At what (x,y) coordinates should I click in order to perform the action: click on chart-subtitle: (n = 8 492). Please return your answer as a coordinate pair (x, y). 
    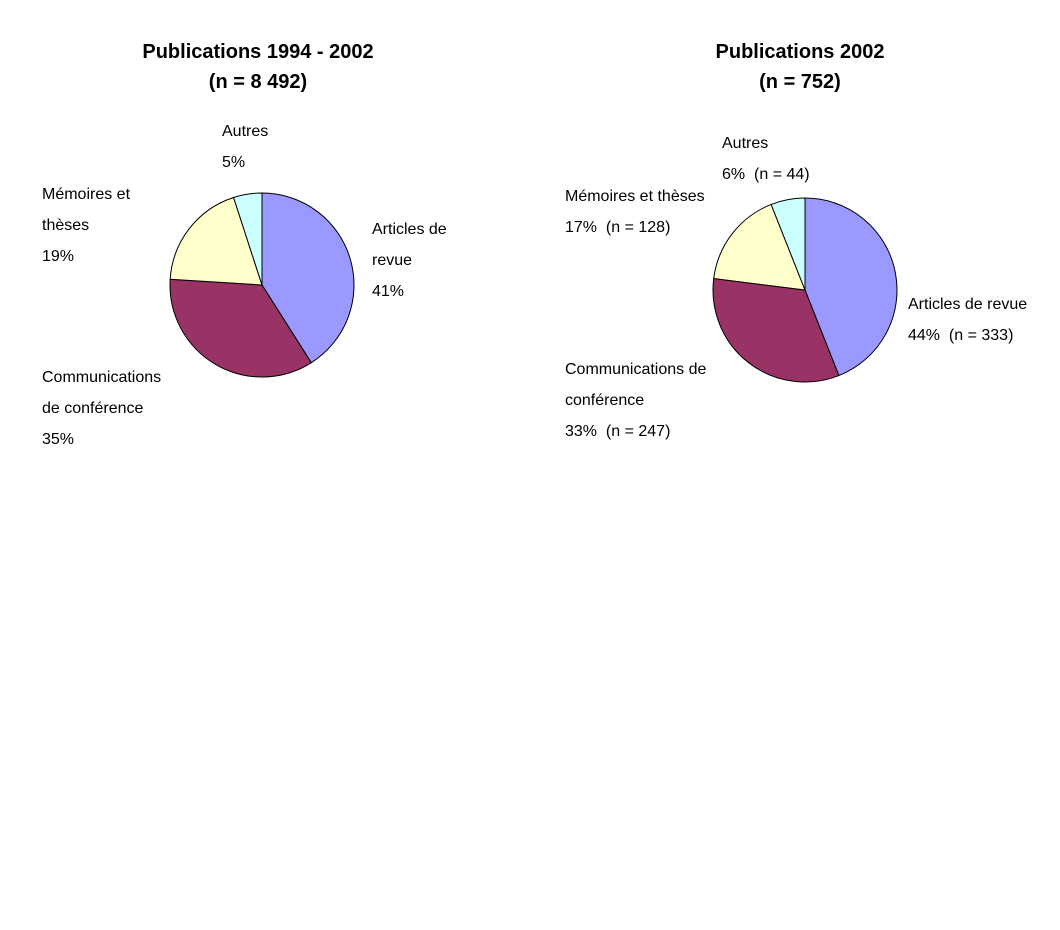
    Looking at the image, I should click on (258, 82).